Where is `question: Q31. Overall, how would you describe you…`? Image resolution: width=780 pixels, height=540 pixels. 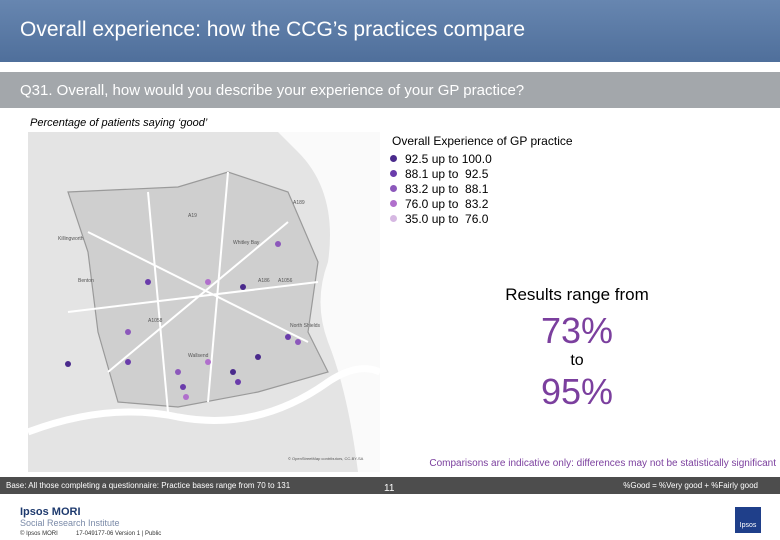
question: Q31. Overall, how would you describe you… is located at coordinates (272, 90).